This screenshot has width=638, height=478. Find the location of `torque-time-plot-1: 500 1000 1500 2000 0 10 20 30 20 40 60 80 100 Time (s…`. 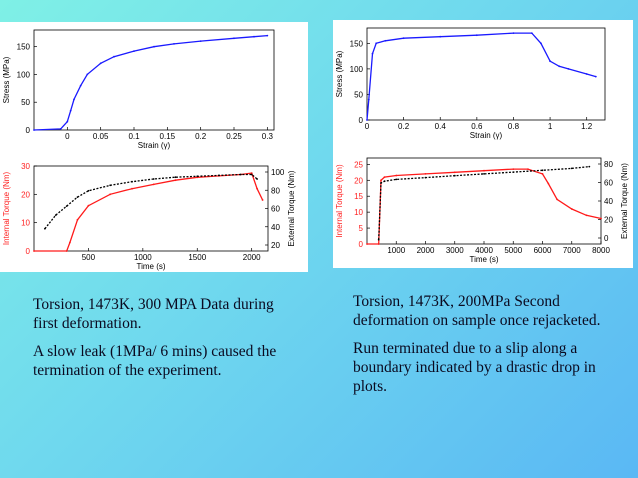

torque-time-plot-1: 500 1000 1500 2000 0 10 20 30 20 40 60 80 100 Time (s… is located at coordinates (149, 216).